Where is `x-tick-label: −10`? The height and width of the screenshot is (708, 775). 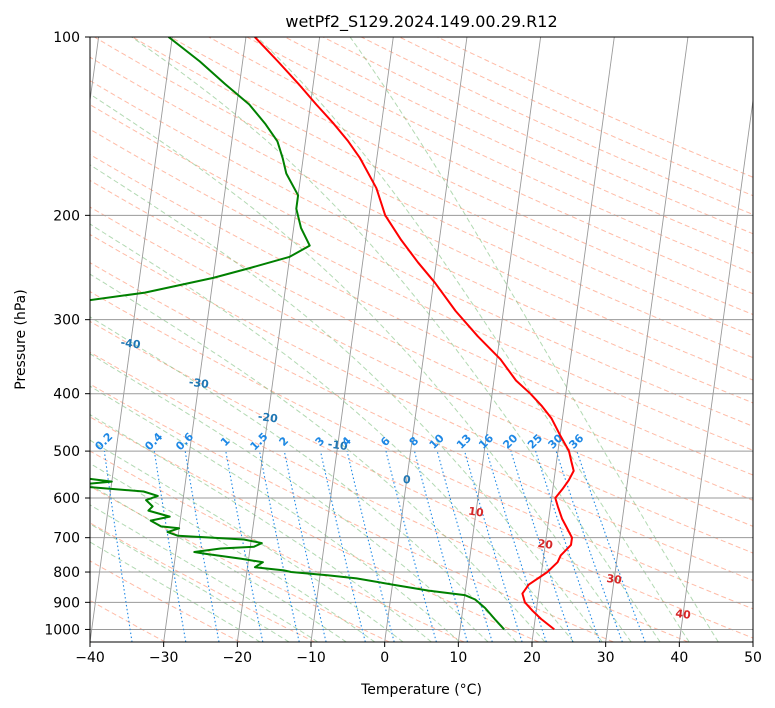 x-tick-label: −10 is located at coordinates (311, 658).